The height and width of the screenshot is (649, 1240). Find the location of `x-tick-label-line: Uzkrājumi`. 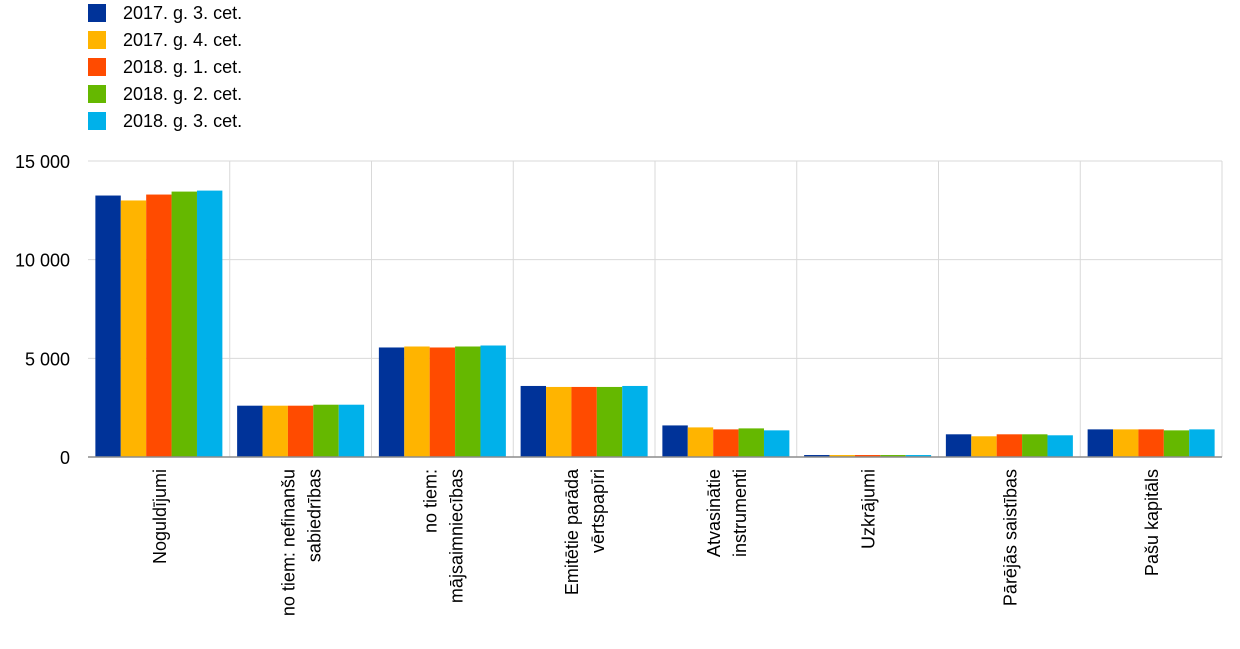

x-tick-label-line: Uzkrājumi is located at coordinates (869, 509).